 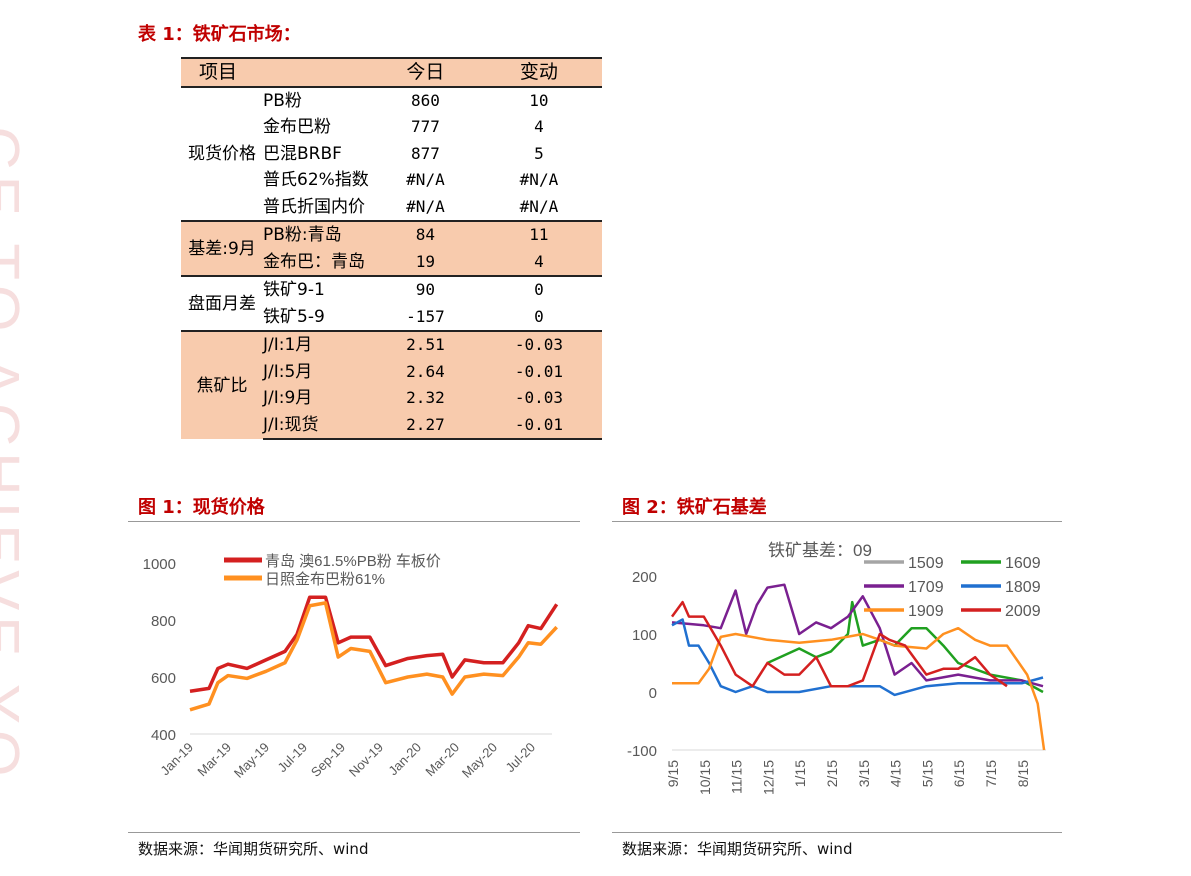 What do you see at coordinates (425, 72) in the screenshot?
I see `header-today: 今日` at bounding box center [425, 72].